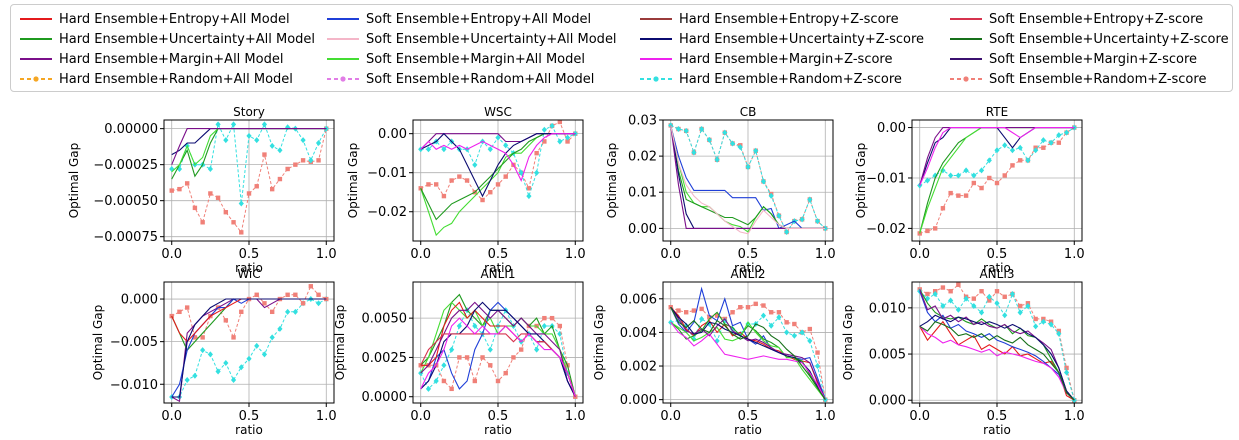  Describe the element at coordinates (176, 79) in the screenshot. I see `legend-label: Hard Ensemble+Random+All Model` at that location.